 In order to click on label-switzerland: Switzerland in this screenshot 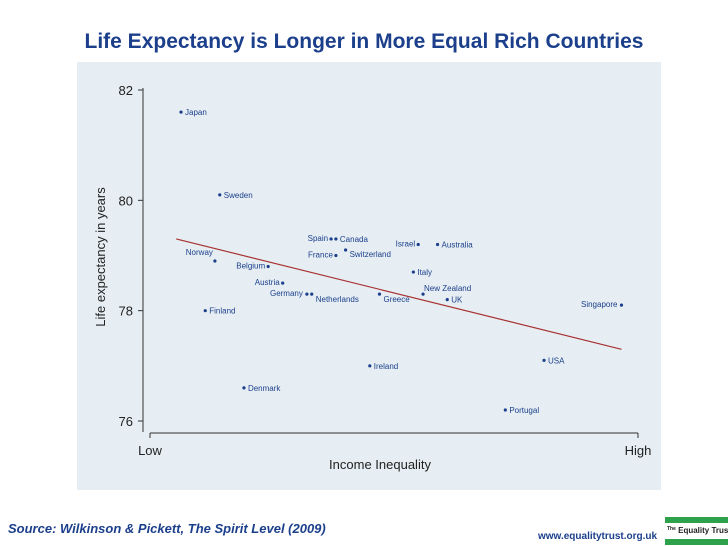, I will do `click(370, 254)`.